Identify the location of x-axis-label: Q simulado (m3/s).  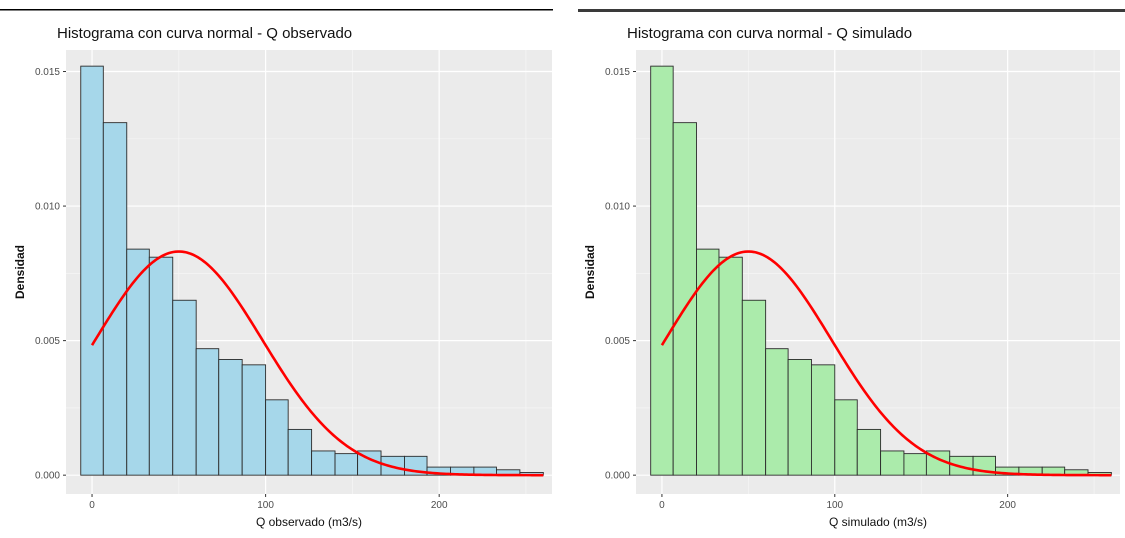
(878, 522).